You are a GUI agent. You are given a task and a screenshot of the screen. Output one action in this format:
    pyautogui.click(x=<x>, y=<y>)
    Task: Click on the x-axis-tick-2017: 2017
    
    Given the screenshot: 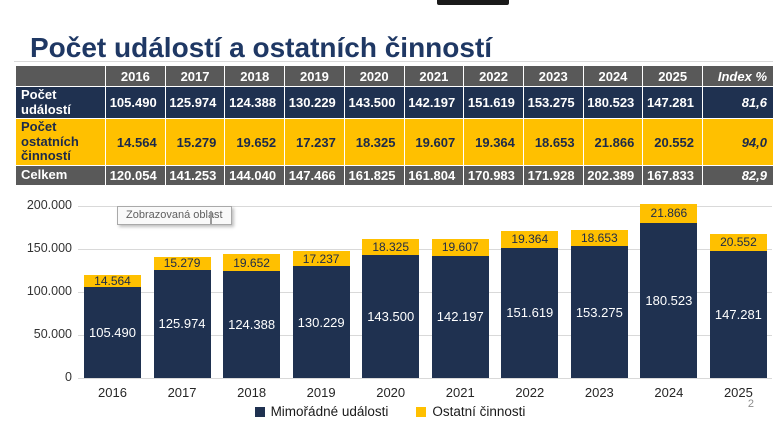 What is the action you would take?
    pyautogui.click(x=182, y=392)
    